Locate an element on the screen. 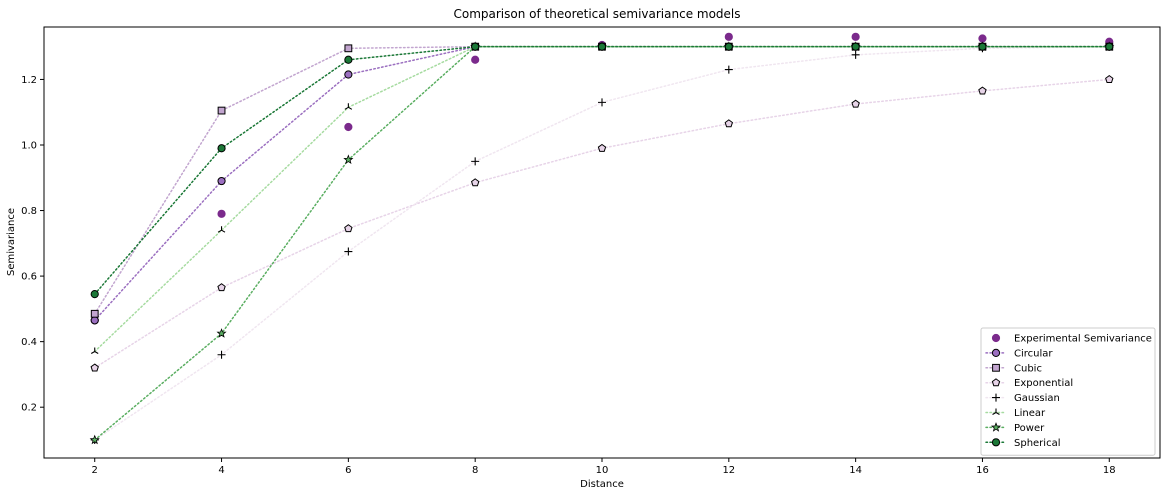 The width and height of the screenshot is (1167, 496). x-axis: 2 4 6 8 10 12 14 16 18 is located at coordinates (604, 467).